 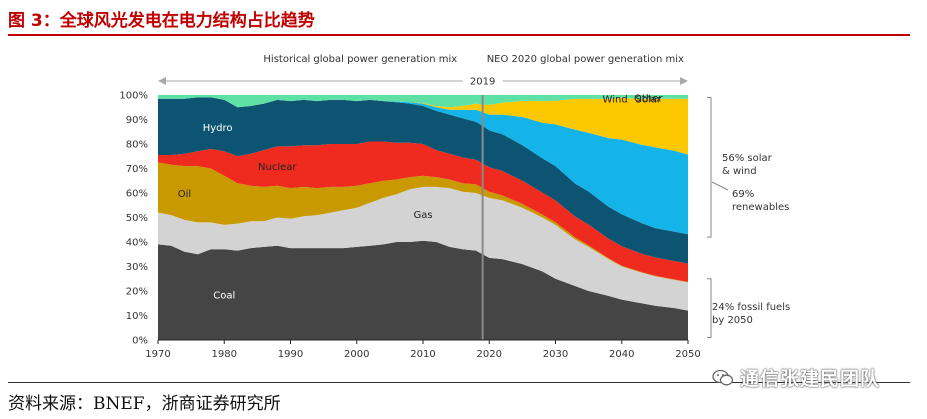 I want to click on x-tick-label: 1990, so click(x=290, y=354).